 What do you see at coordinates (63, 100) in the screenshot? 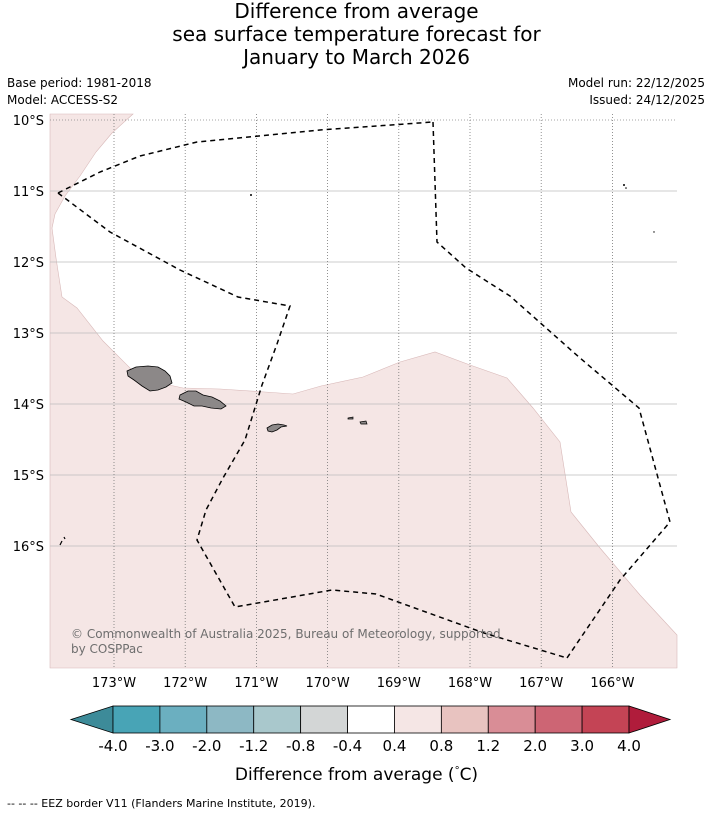
I see `model-name: Model: ACCESS-S2` at bounding box center [63, 100].